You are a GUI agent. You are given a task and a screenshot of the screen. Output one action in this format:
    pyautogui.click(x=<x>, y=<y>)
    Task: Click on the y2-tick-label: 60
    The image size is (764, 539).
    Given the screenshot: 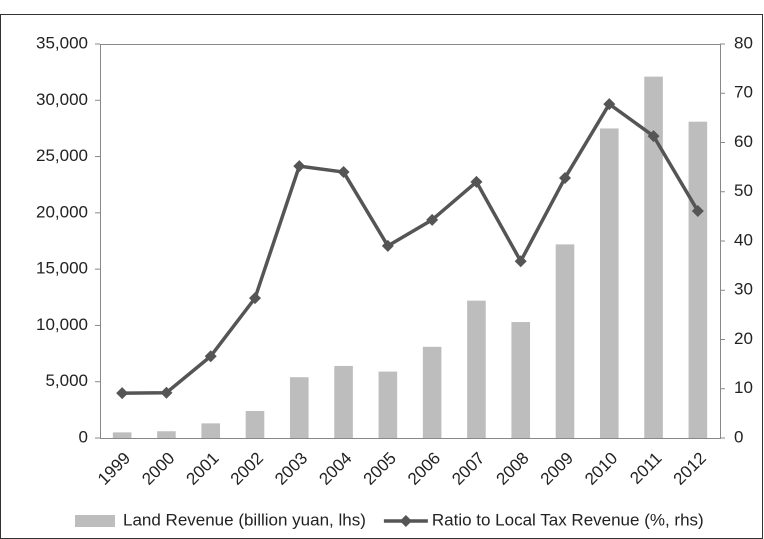 What is the action you would take?
    pyautogui.click(x=743, y=141)
    